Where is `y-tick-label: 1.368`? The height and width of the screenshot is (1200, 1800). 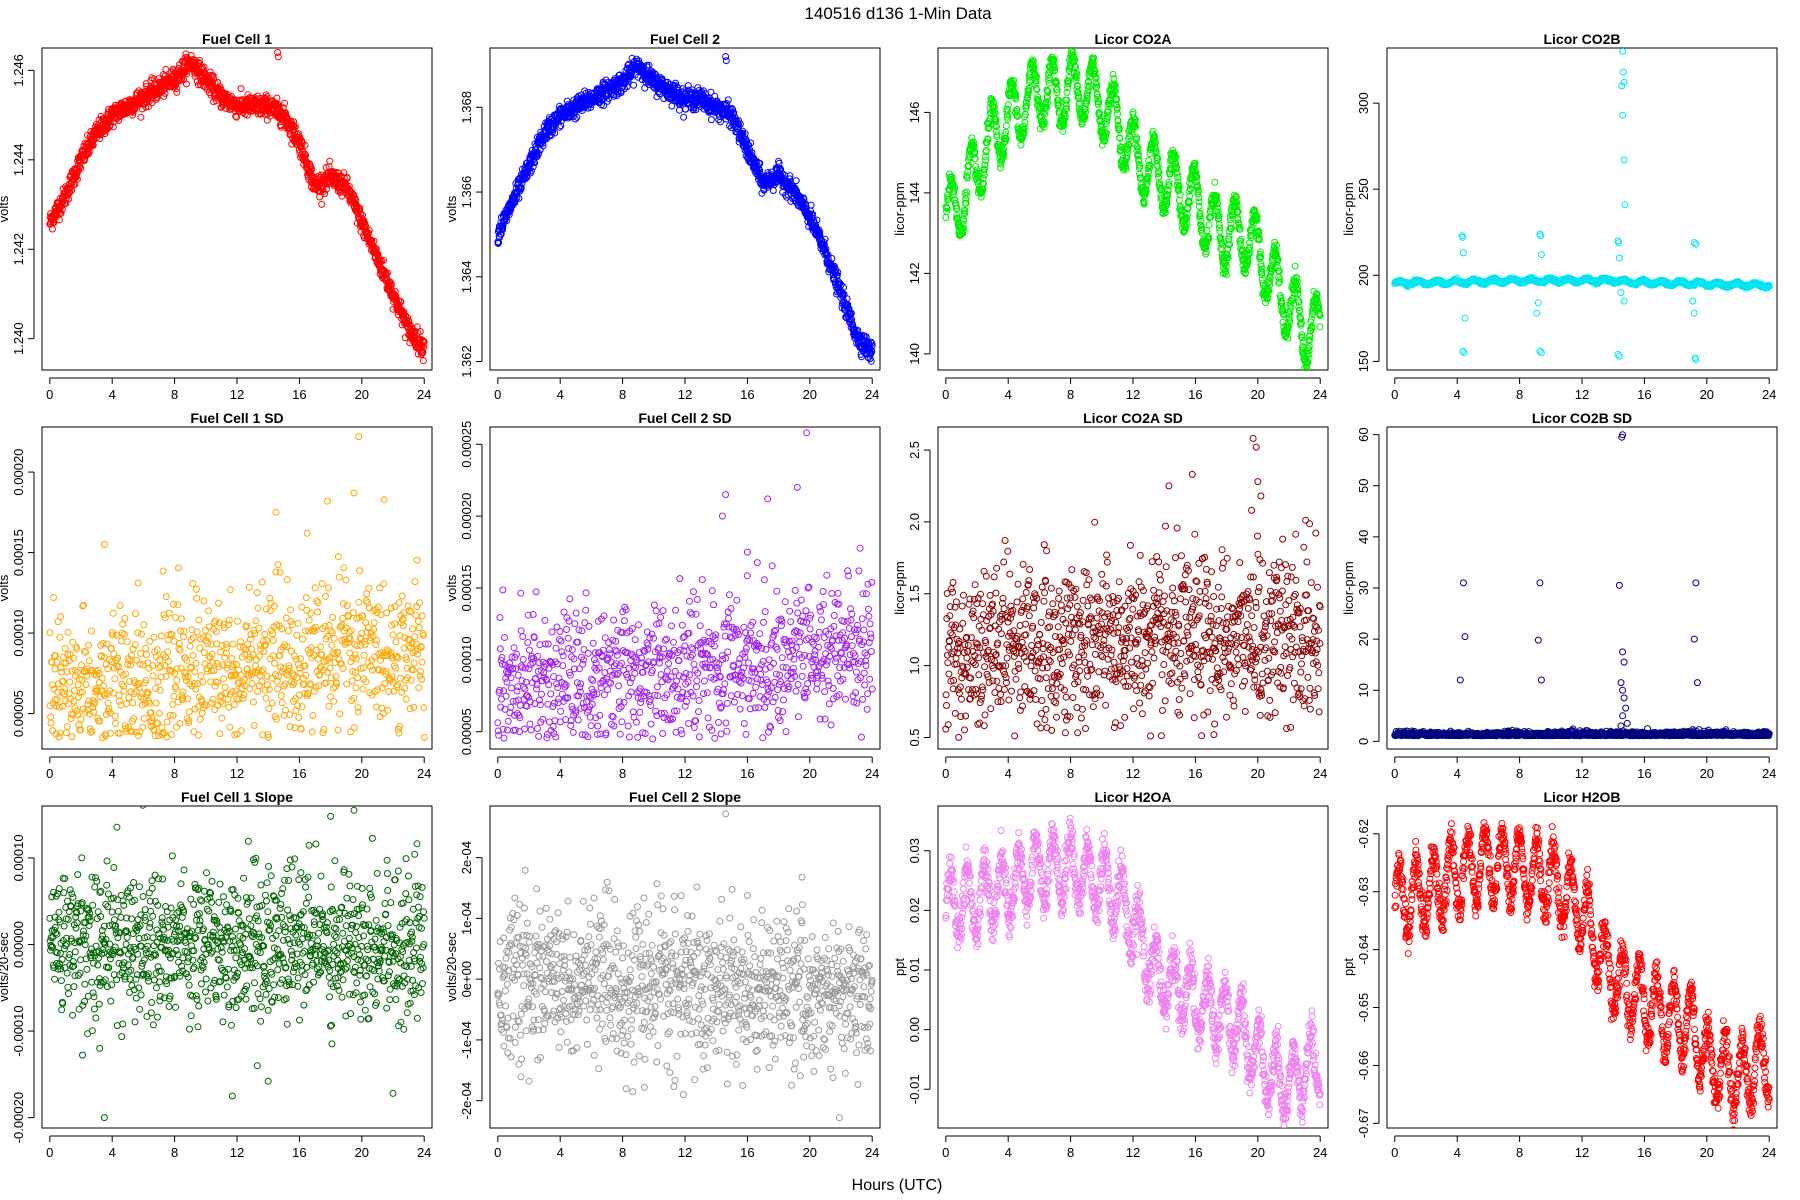 y-tick-label: 1.368 is located at coordinates (466, 107).